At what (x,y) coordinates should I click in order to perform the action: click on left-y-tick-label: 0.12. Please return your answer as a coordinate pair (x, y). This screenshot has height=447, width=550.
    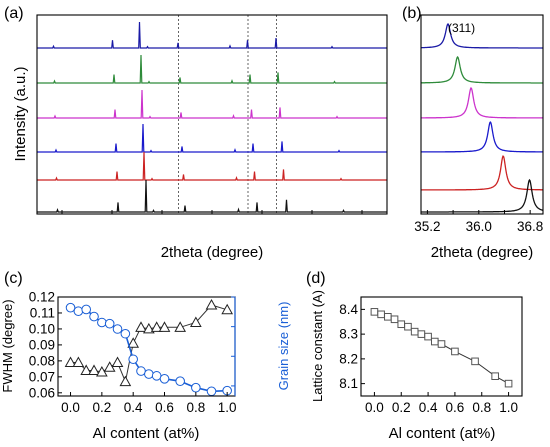
    Looking at the image, I should click on (42, 297).